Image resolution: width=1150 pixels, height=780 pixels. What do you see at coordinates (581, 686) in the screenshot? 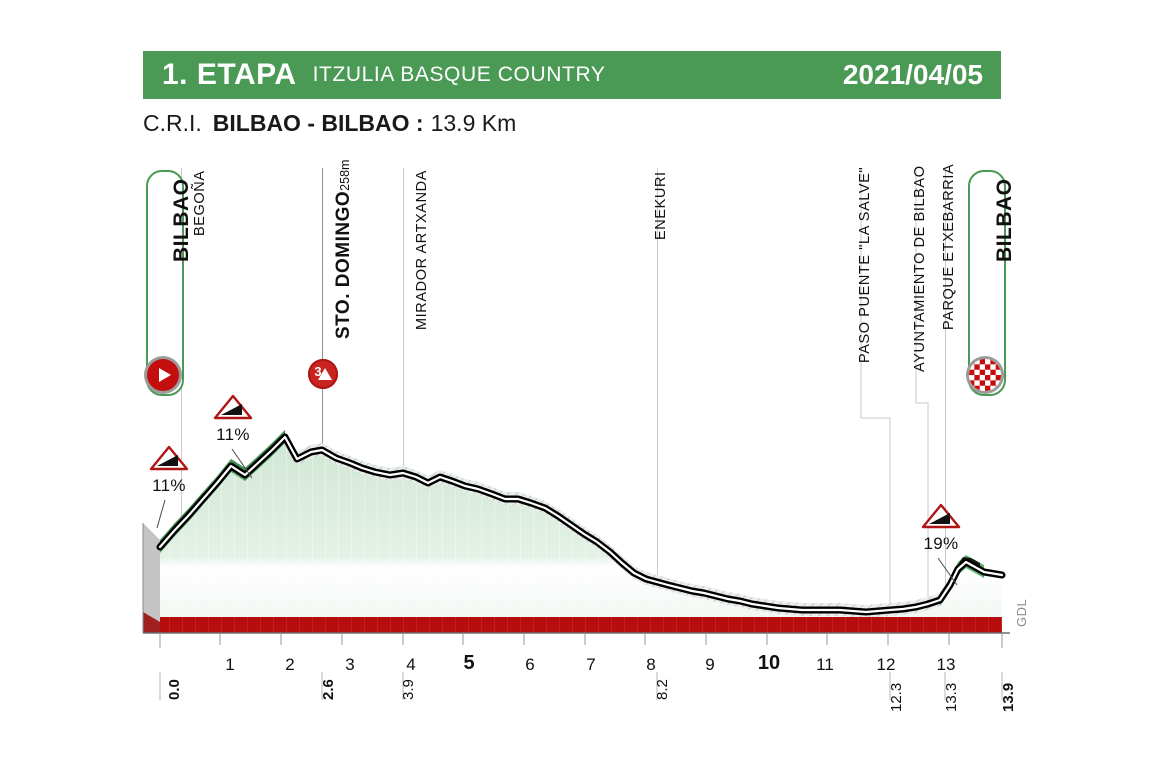
I see `distance-tick-lines` at bounding box center [581, 686].